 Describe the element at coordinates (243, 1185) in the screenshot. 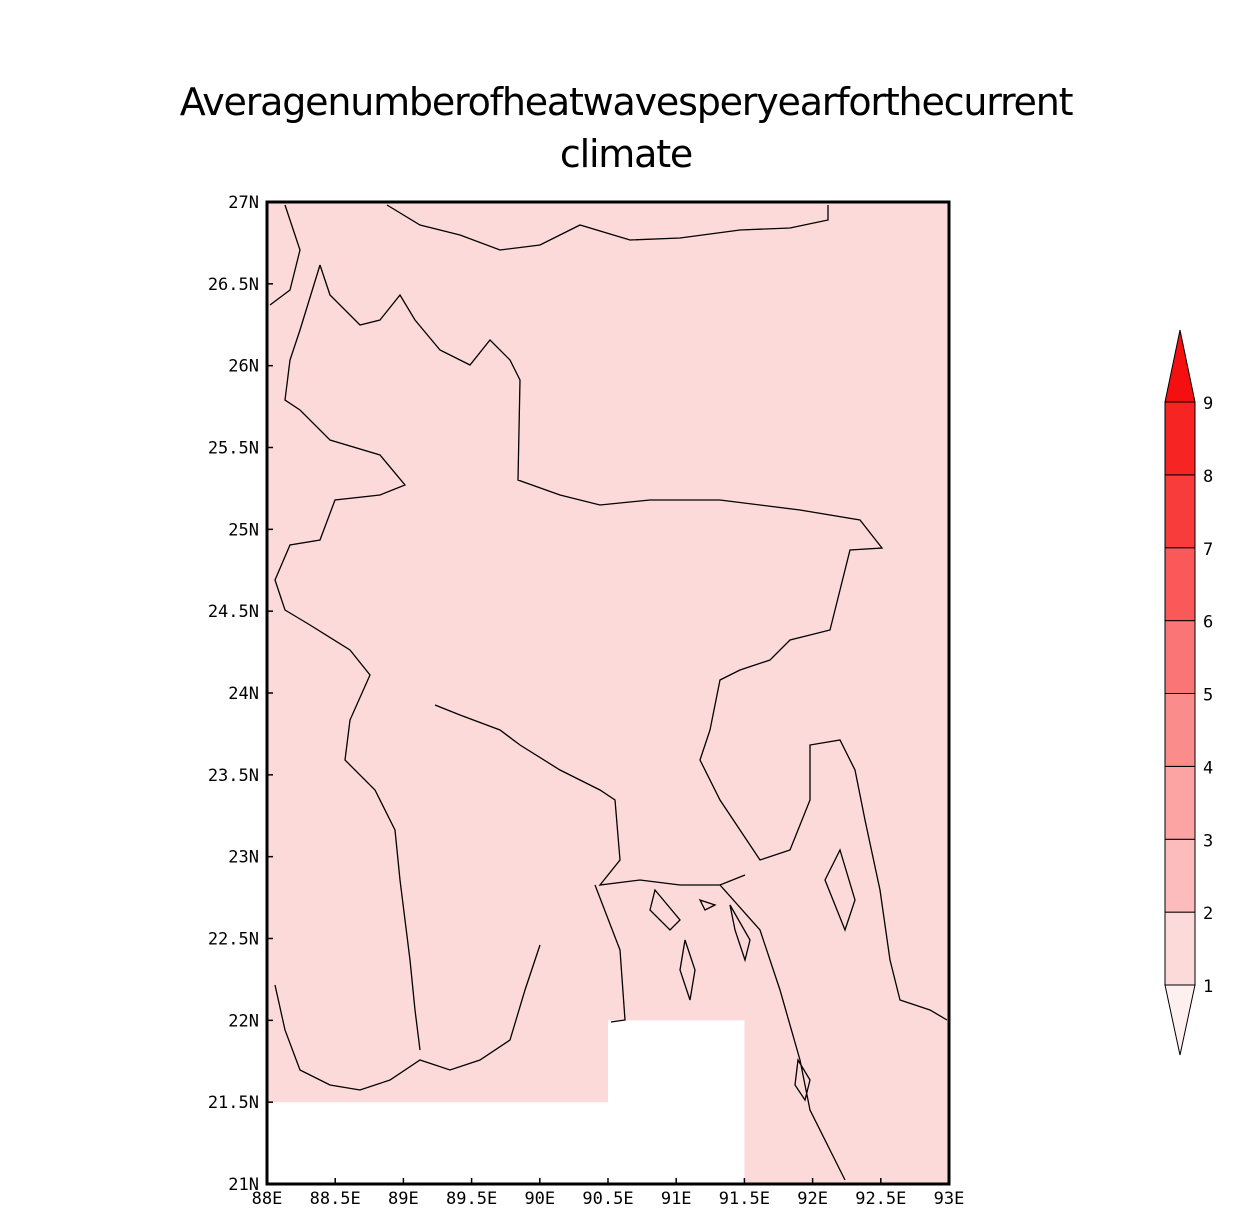

I see `y-tick-label: 21N` at that location.